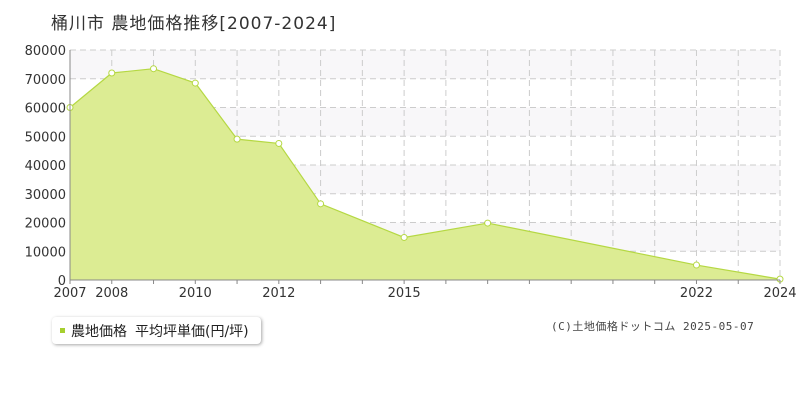 The height and width of the screenshot is (400, 800). Describe the element at coordinates (653, 326) in the screenshot. I see `copyright: (C)土地価格ドットコム 2025-05-07` at that location.